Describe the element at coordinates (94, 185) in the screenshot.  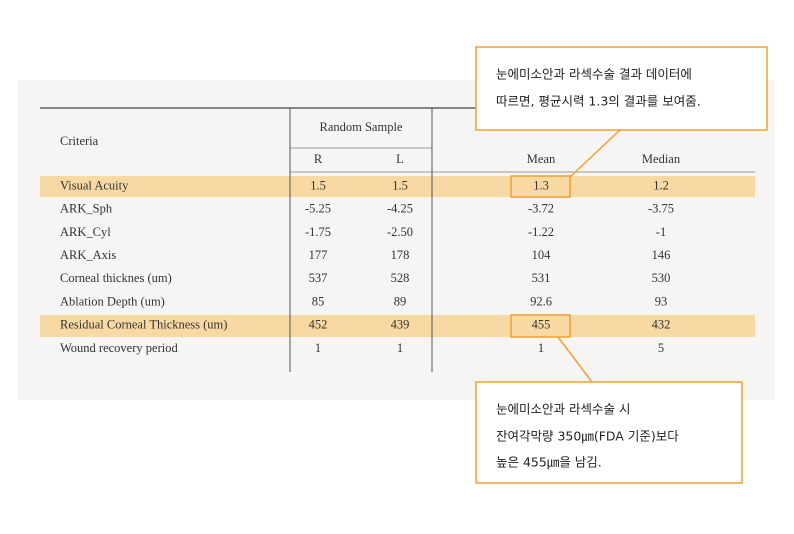
I see `row-label: Visual Acuity` at that location.